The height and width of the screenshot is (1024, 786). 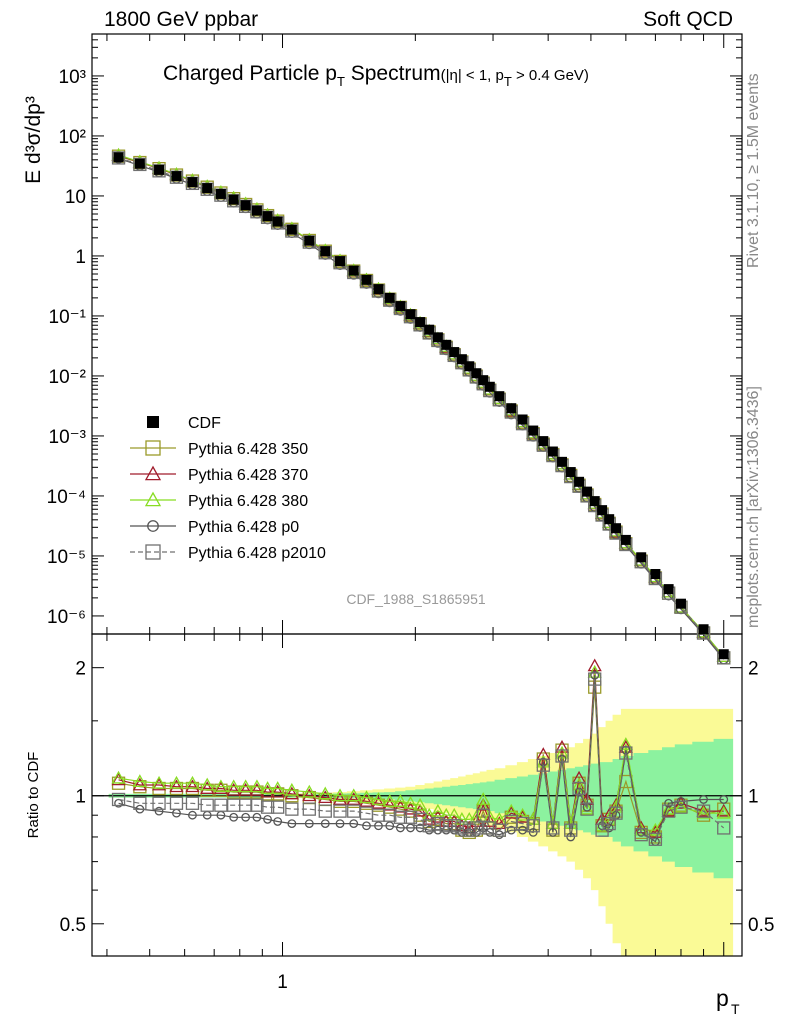 What do you see at coordinates (282, 982) in the screenshot?
I see `x-tick-label: 1` at bounding box center [282, 982].